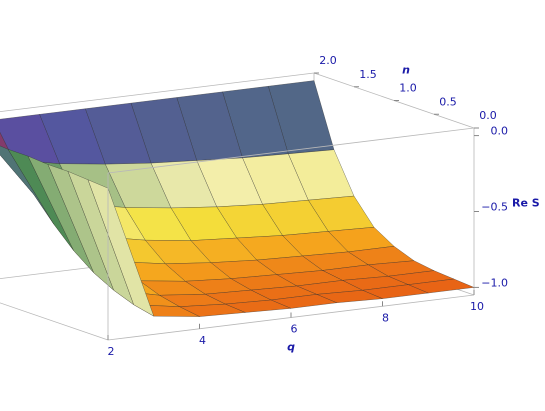 The image size is (545, 411). Describe the element at coordinates (494, 282) in the screenshot. I see `z-tick-label: −1.0` at that location.